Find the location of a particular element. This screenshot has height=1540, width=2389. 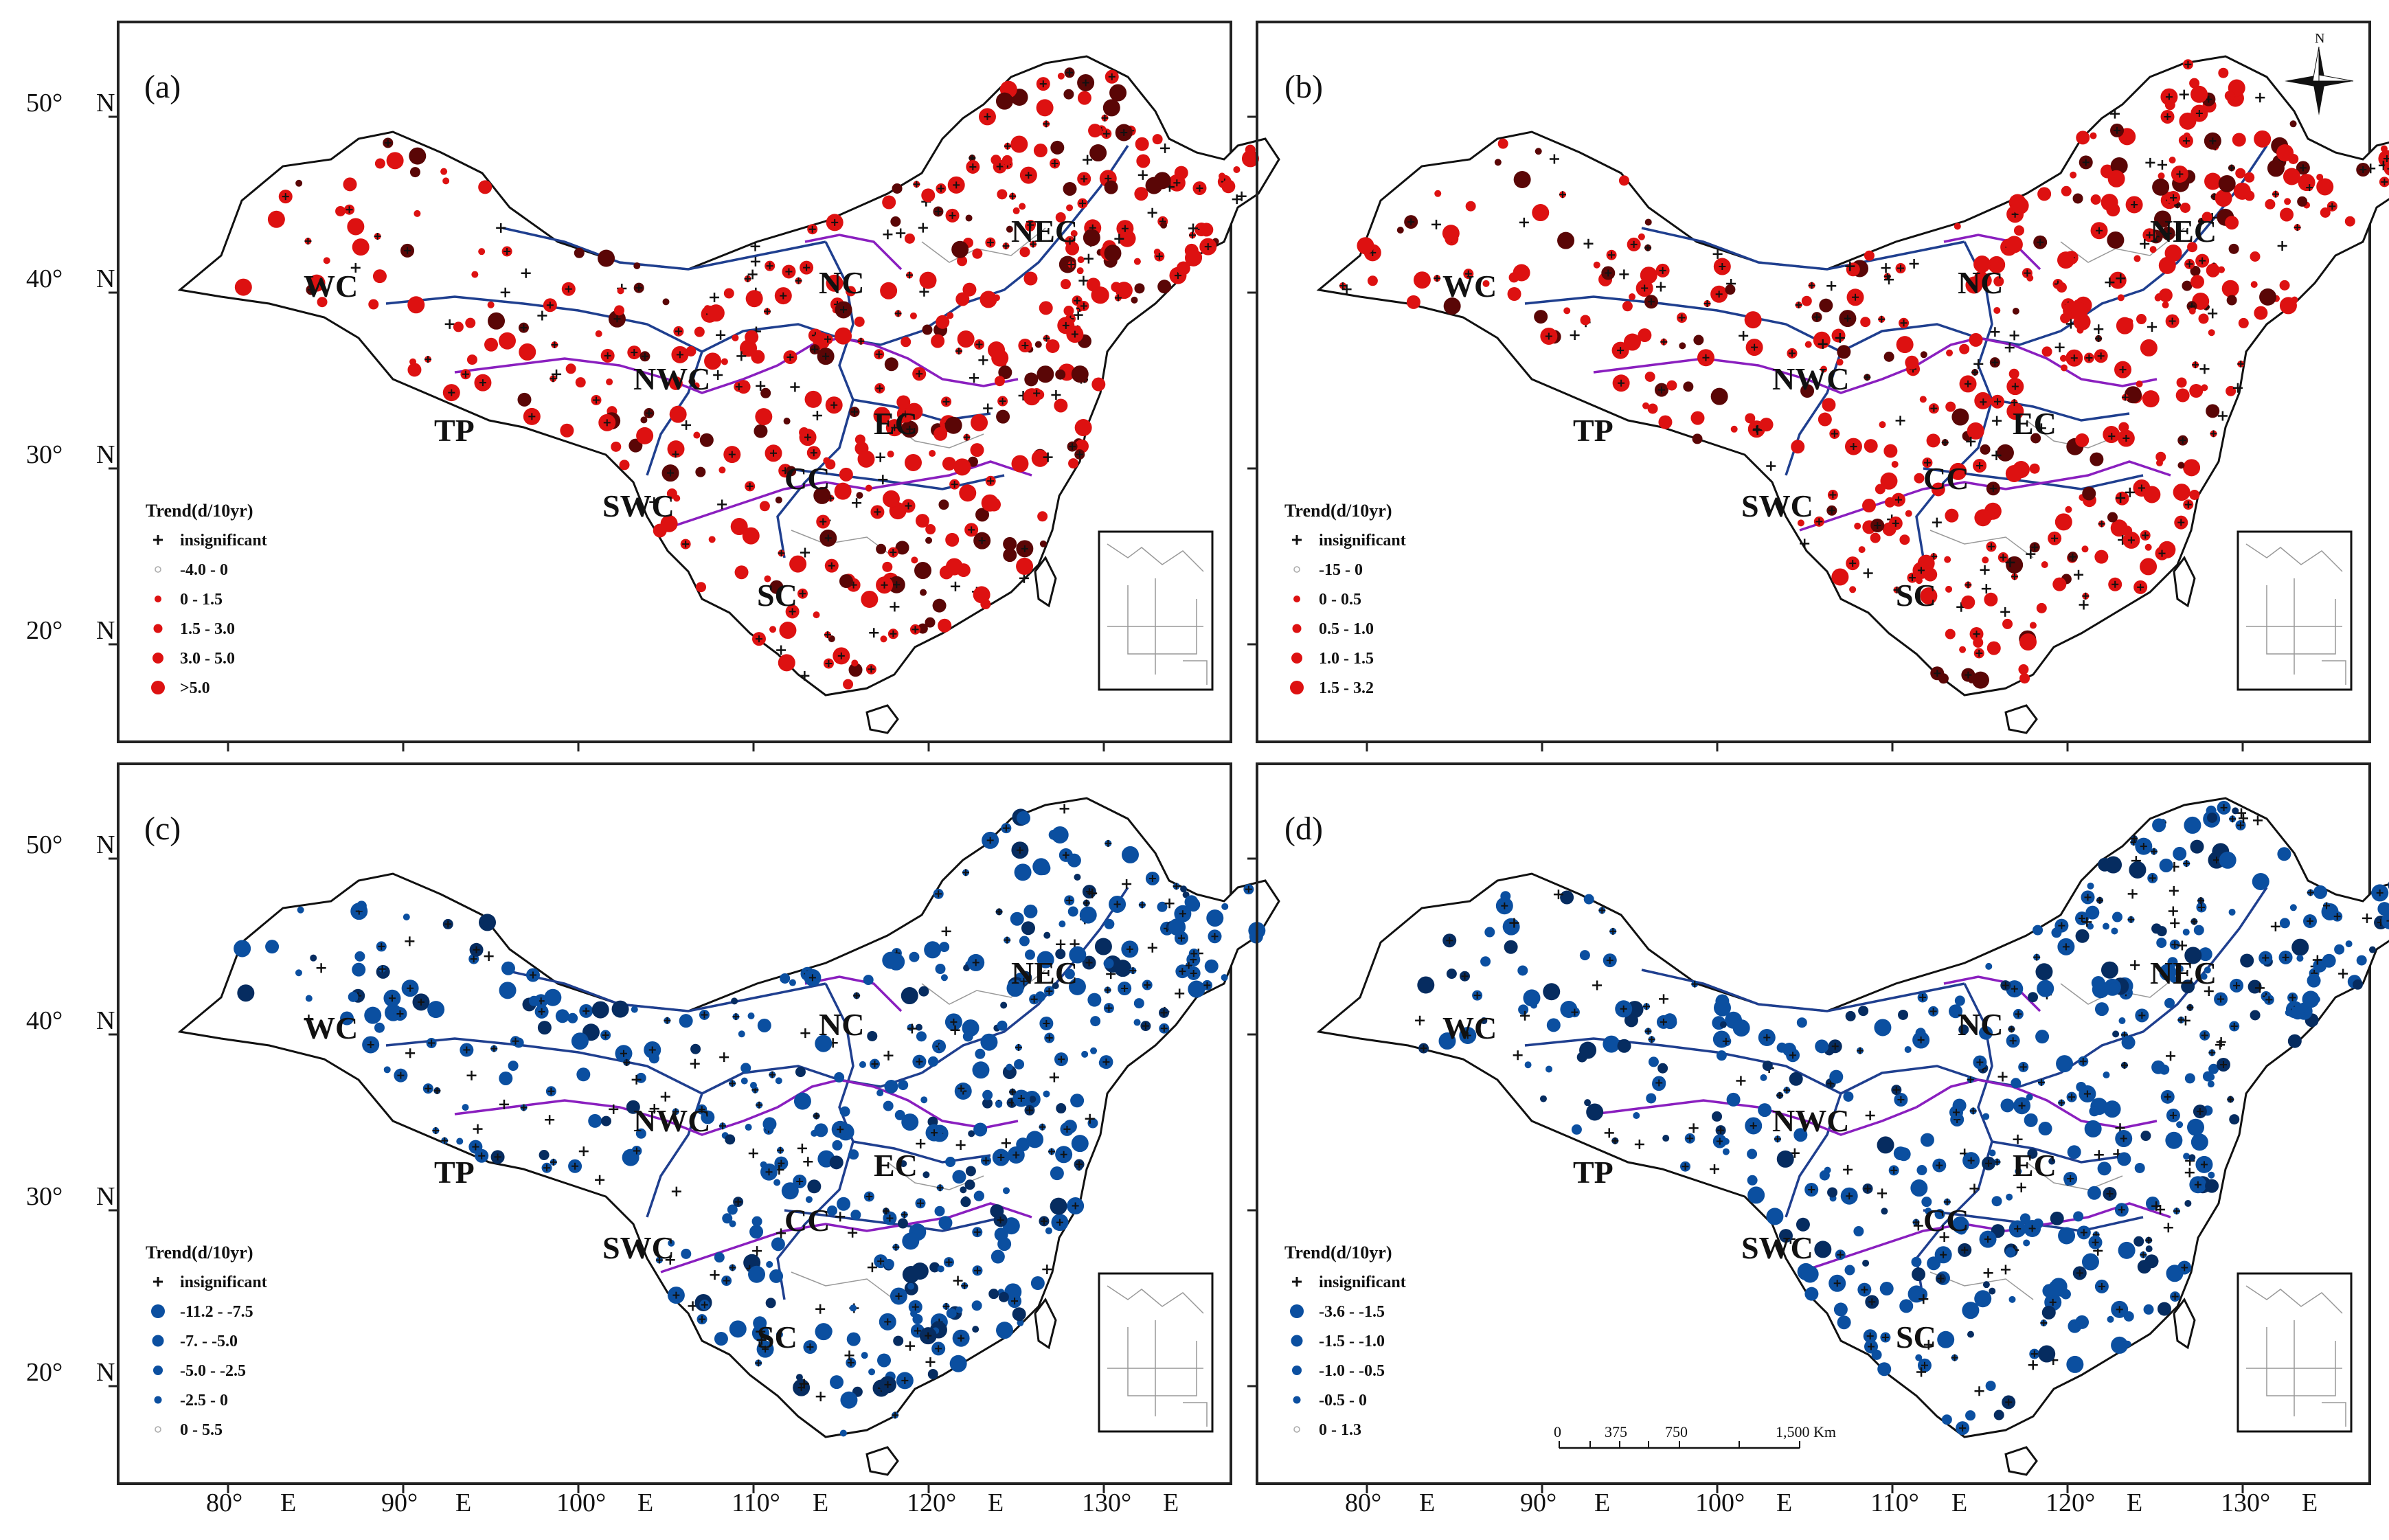

region-label-tp: TP is located at coordinates (454, 430).